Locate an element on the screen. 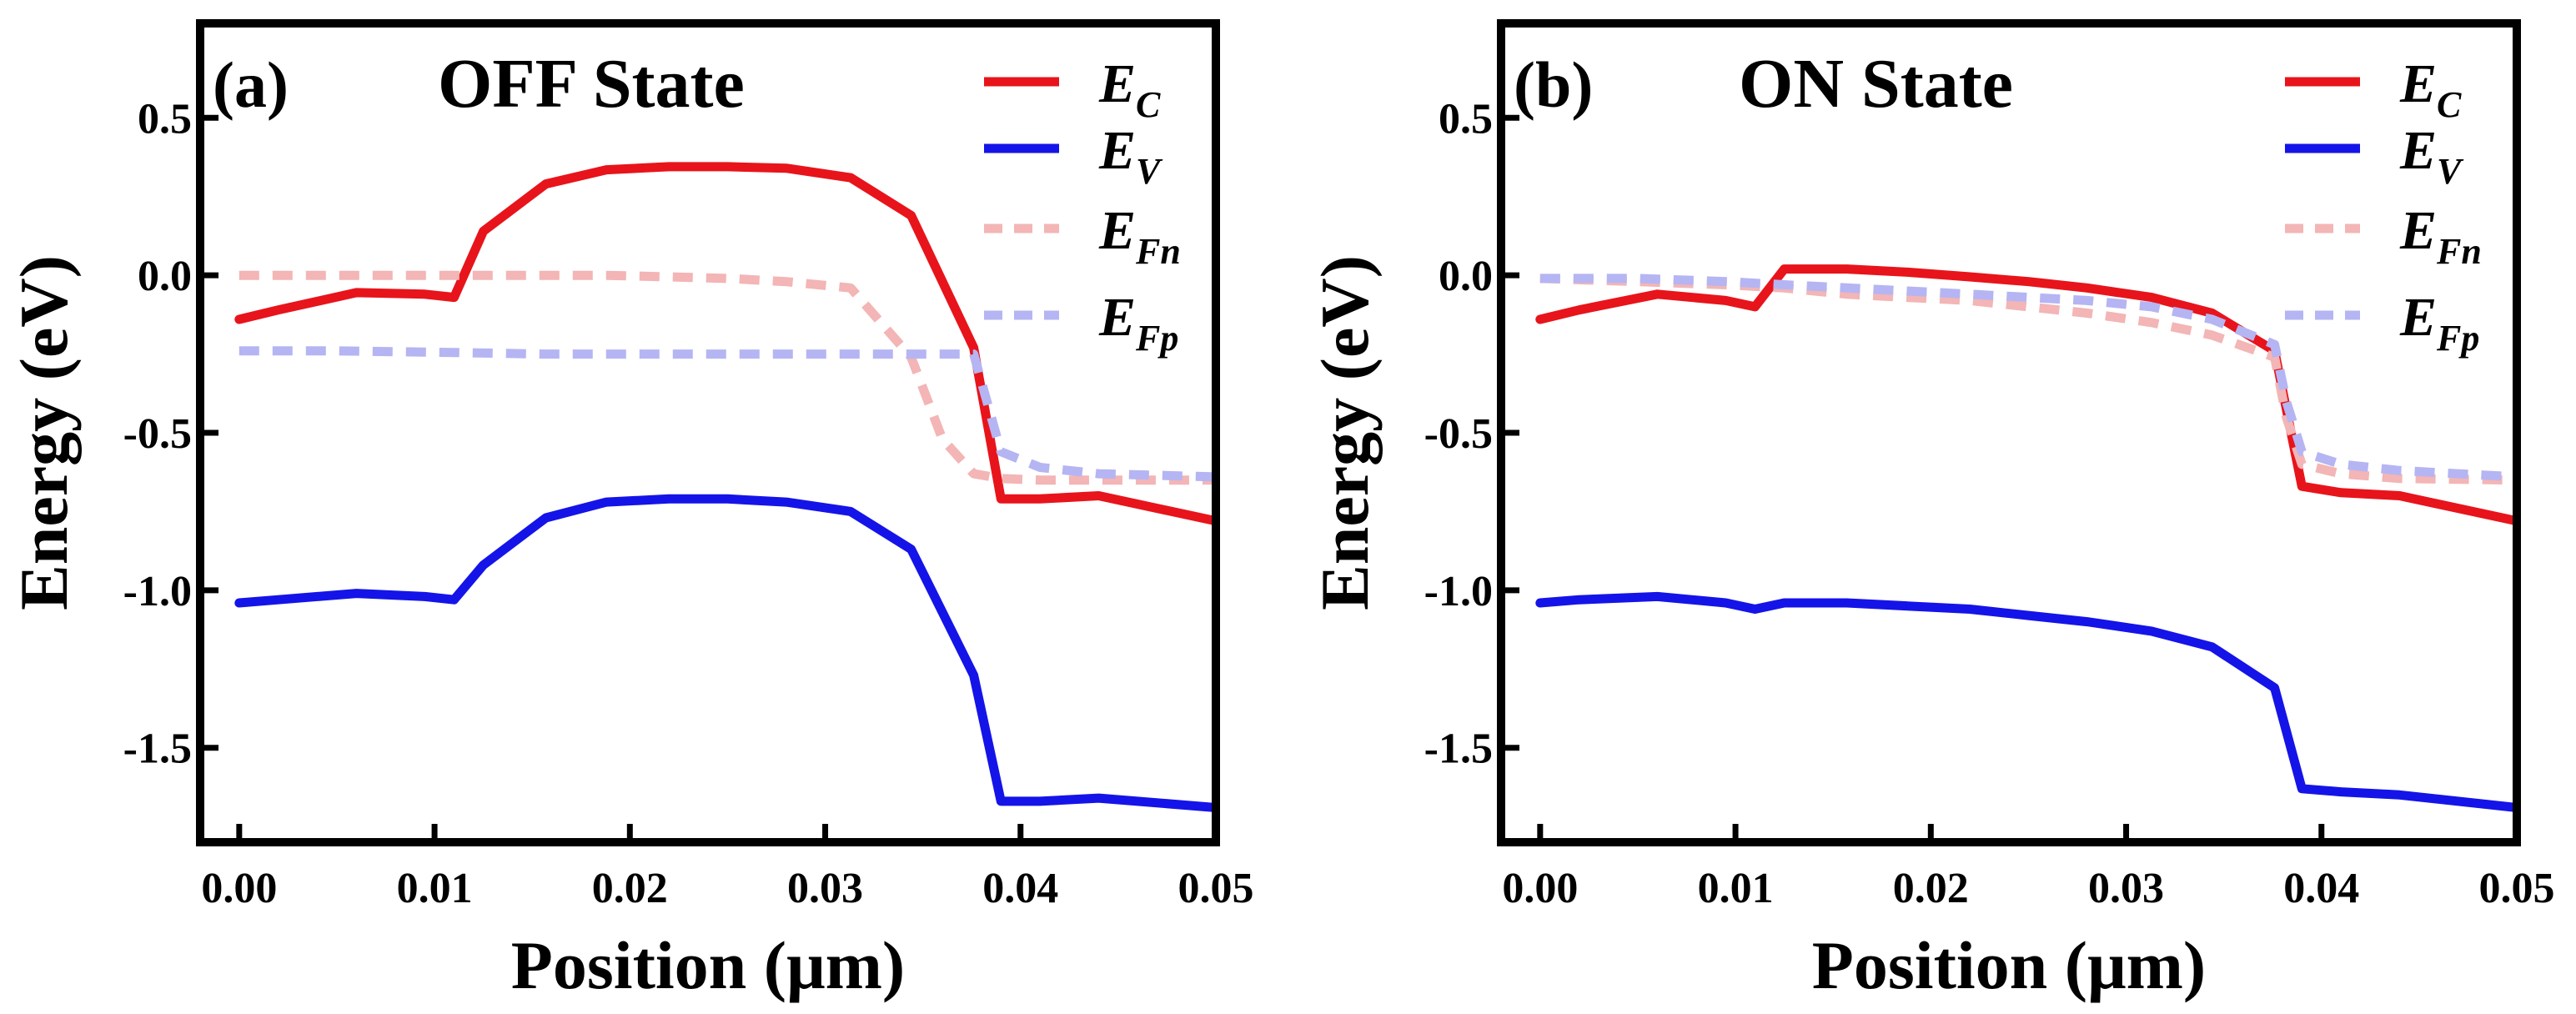 This screenshot has width=2576, height=1014. panel-label: (a) is located at coordinates (251, 84).